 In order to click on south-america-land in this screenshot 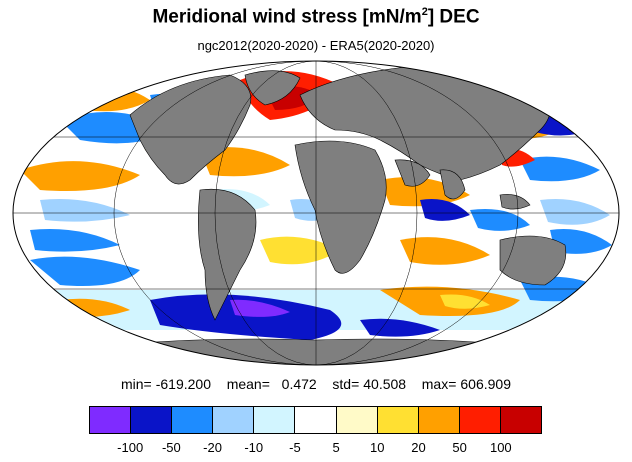, I will do `click(227, 254)`.